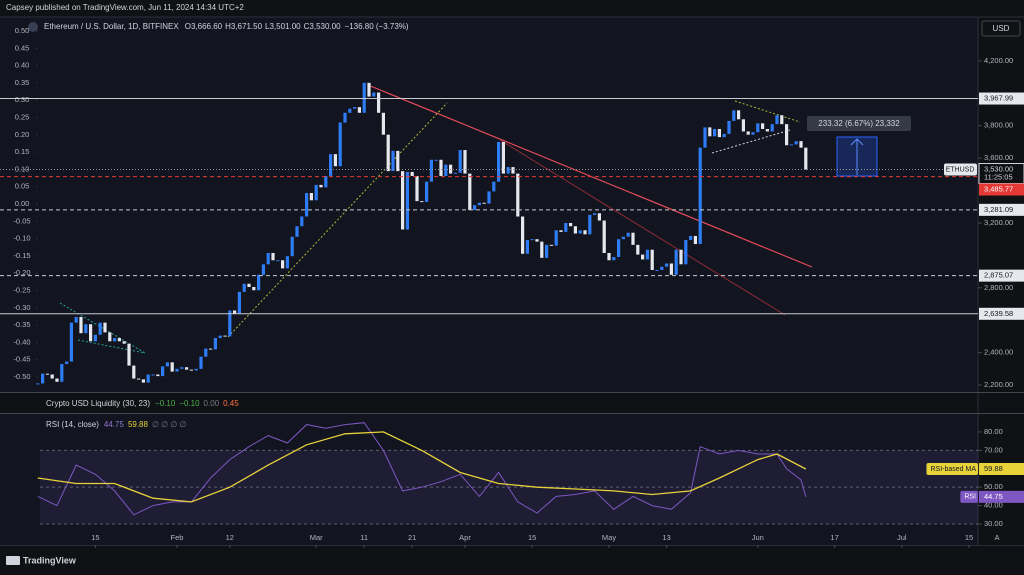  I want to click on currency: USD, so click(1001, 28).